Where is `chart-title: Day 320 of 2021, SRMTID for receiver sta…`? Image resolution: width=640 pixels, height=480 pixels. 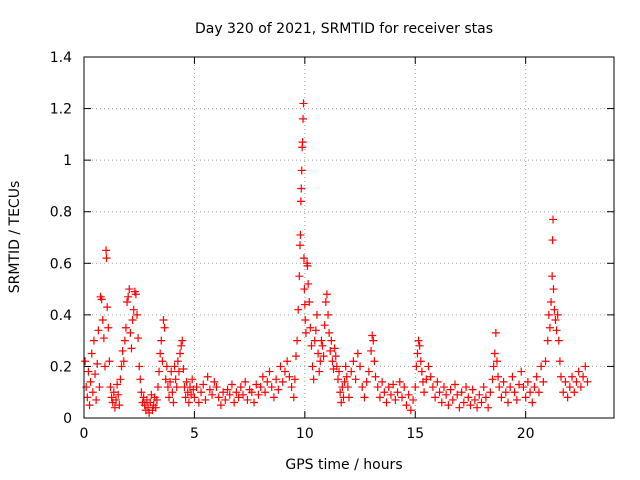
chart-title: Day 320 of 2021, SRMTID for receiver sta… is located at coordinates (344, 29).